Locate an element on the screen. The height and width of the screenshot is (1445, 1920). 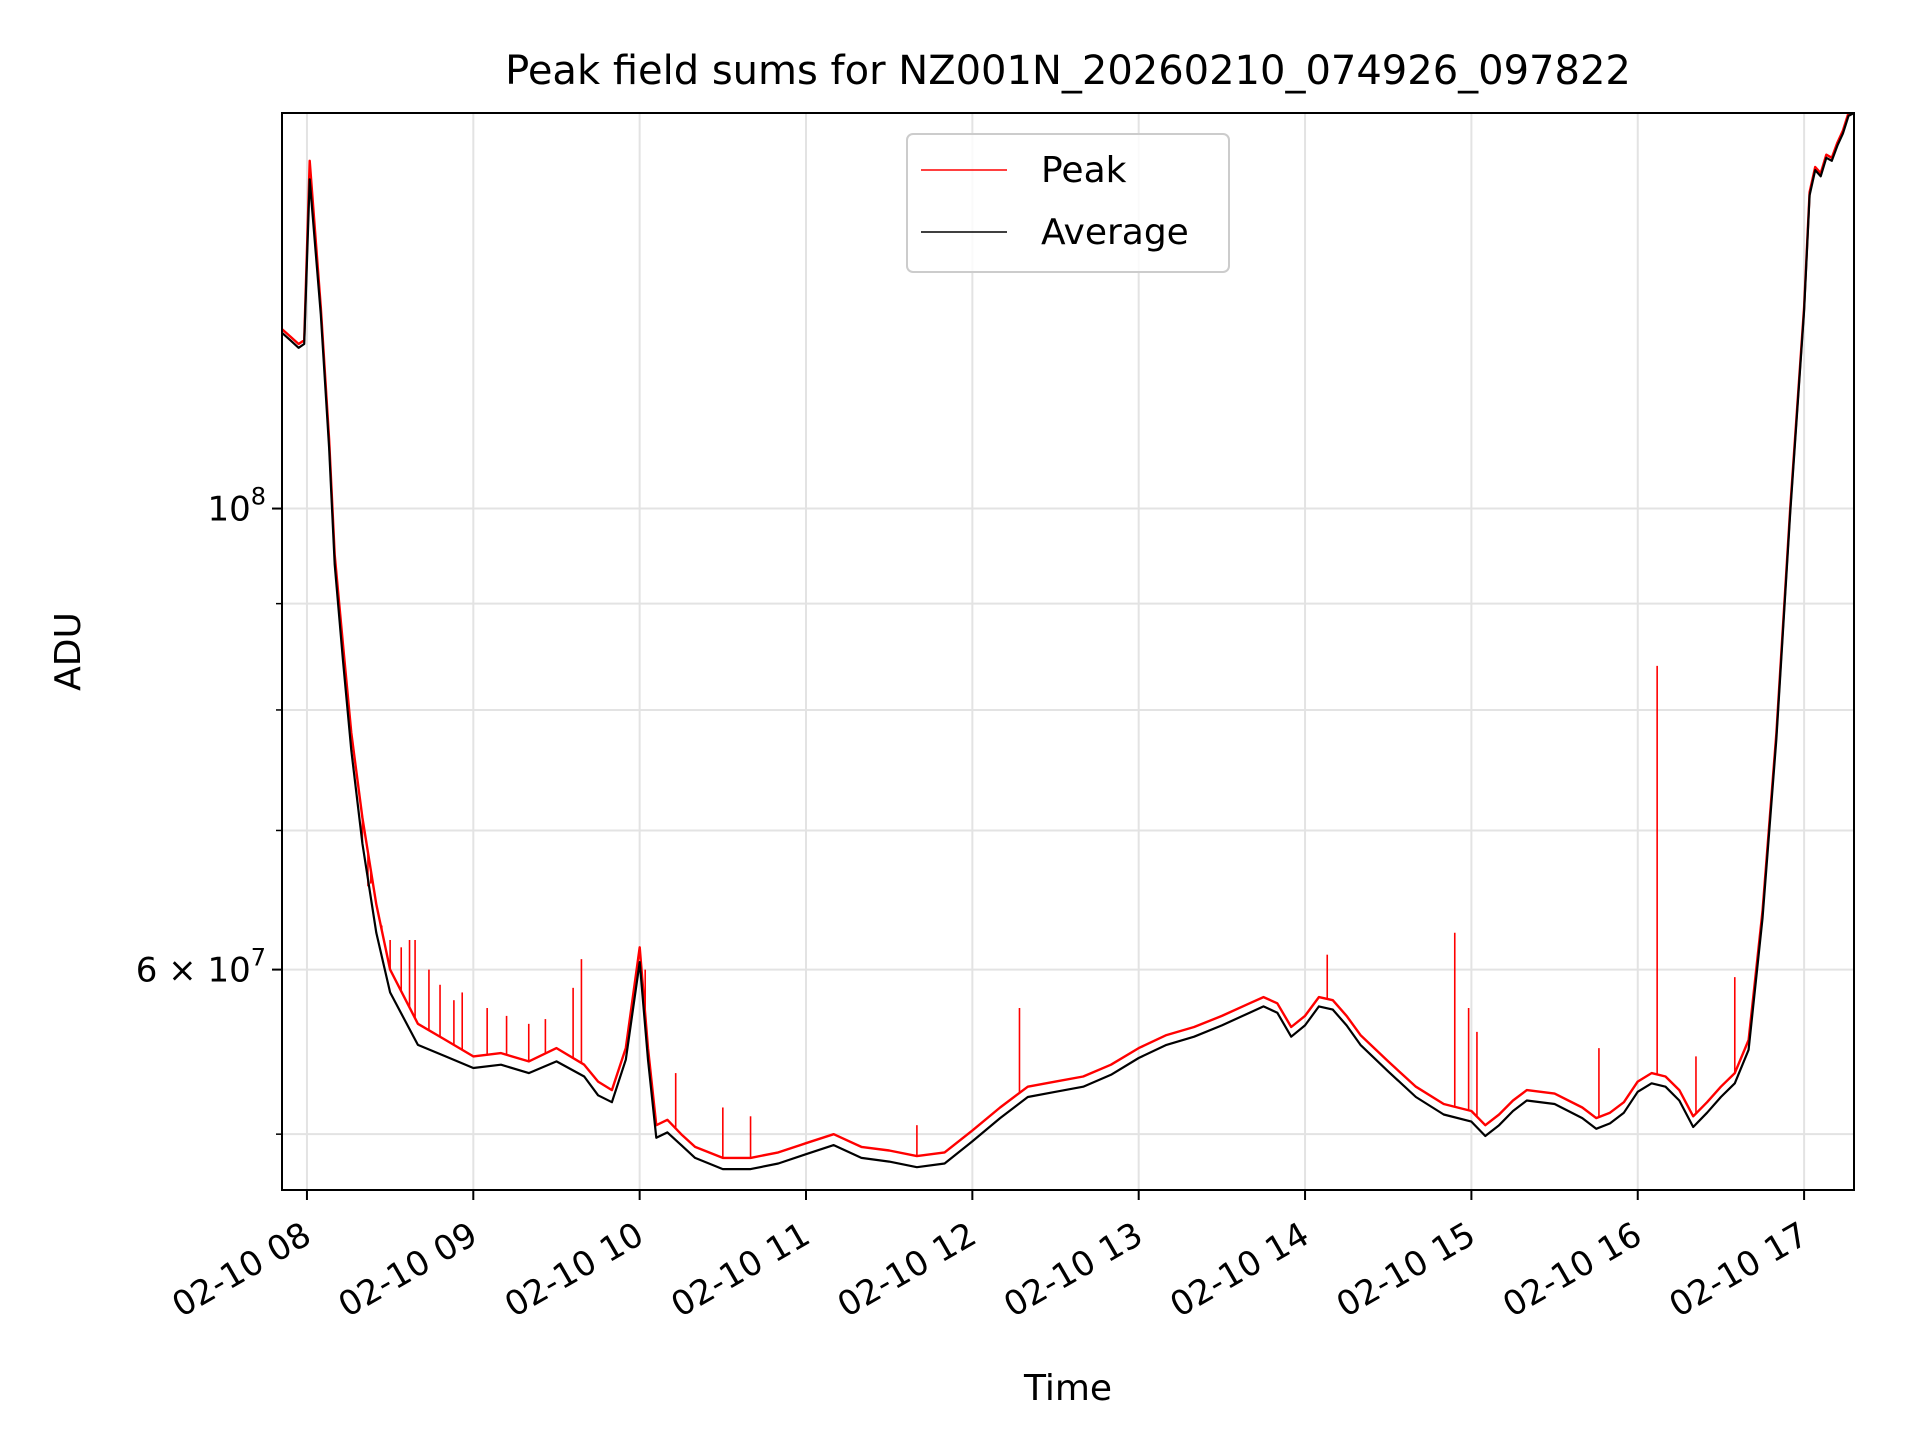
legend-label-peak: Peak is located at coordinates (1084, 170).